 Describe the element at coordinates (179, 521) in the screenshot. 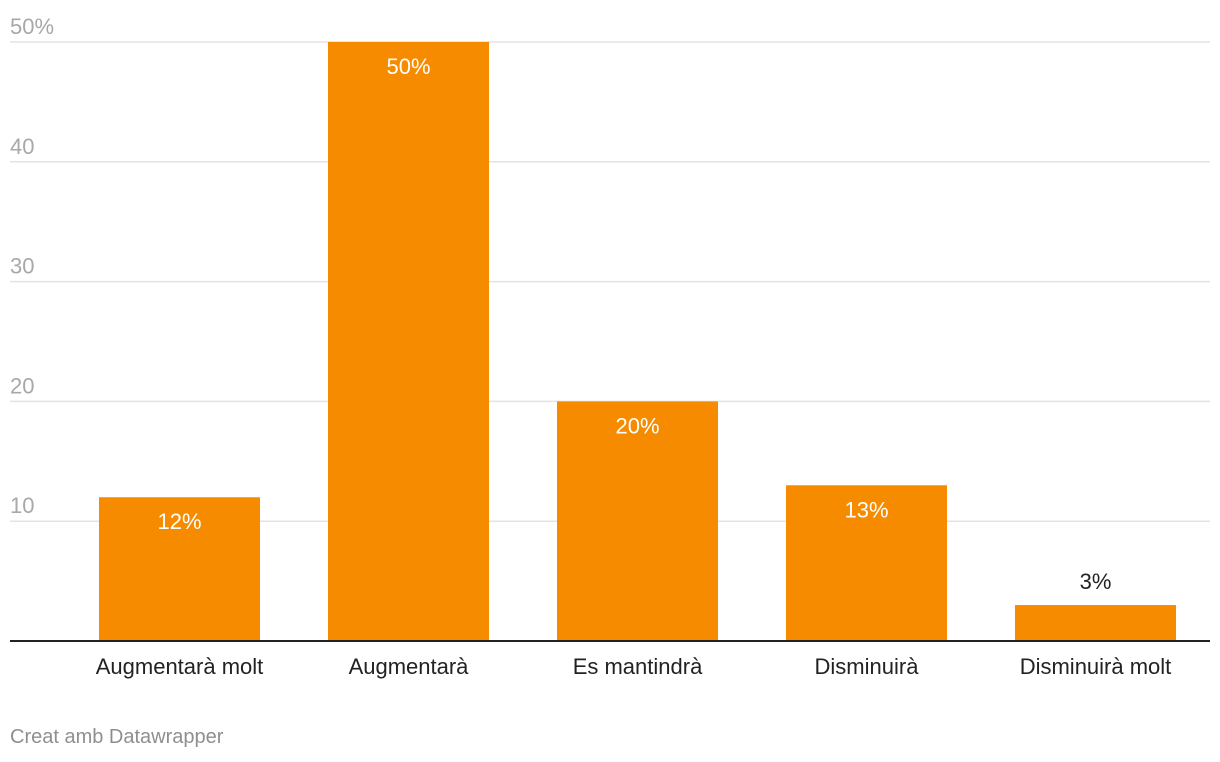

I see `bar-value-label: 12%` at that location.